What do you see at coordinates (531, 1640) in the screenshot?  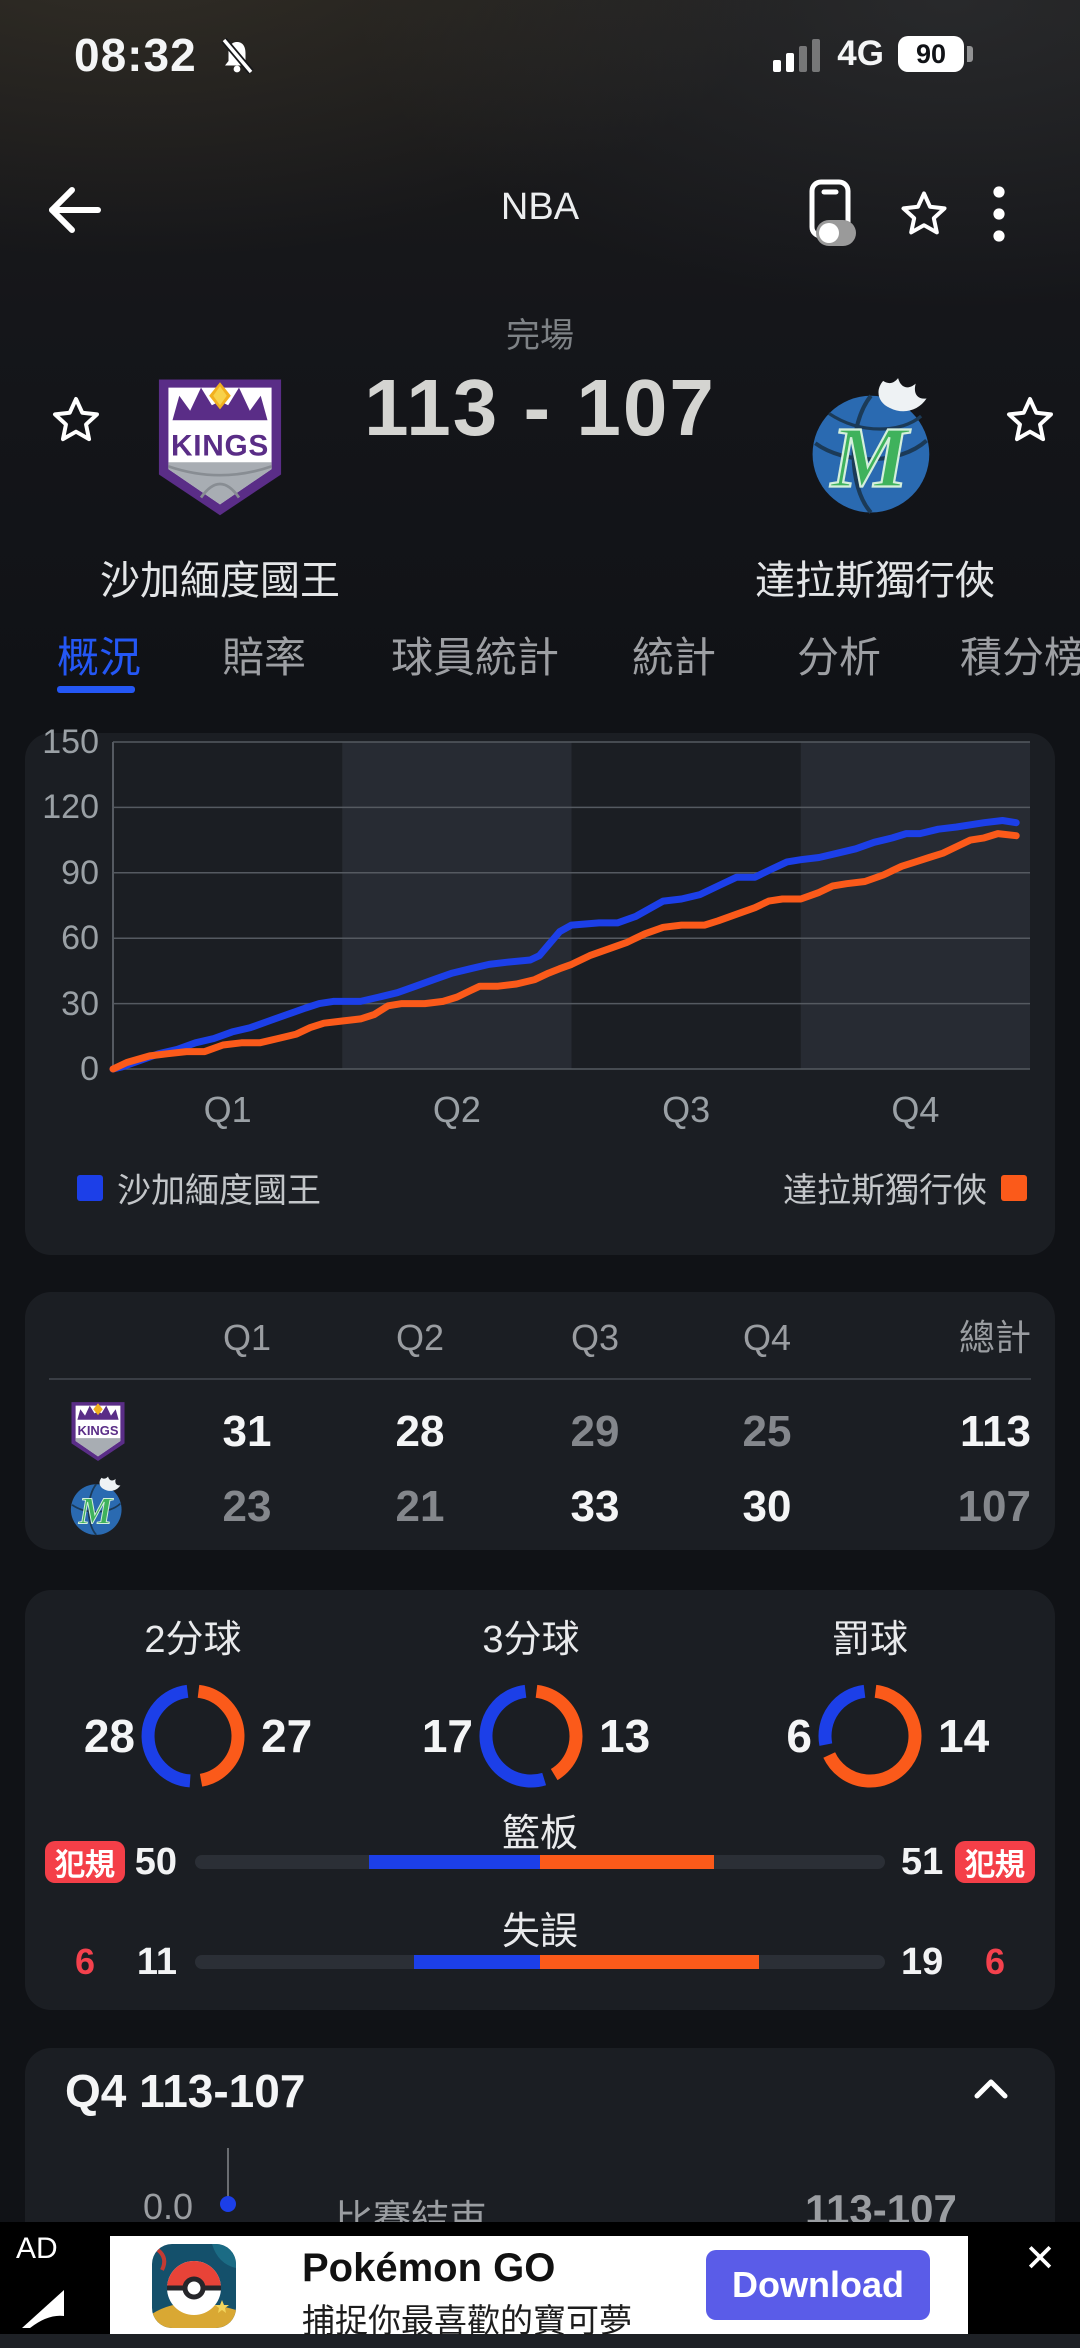 I see `stat-3pt-label: 3分球` at bounding box center [531, 1640].